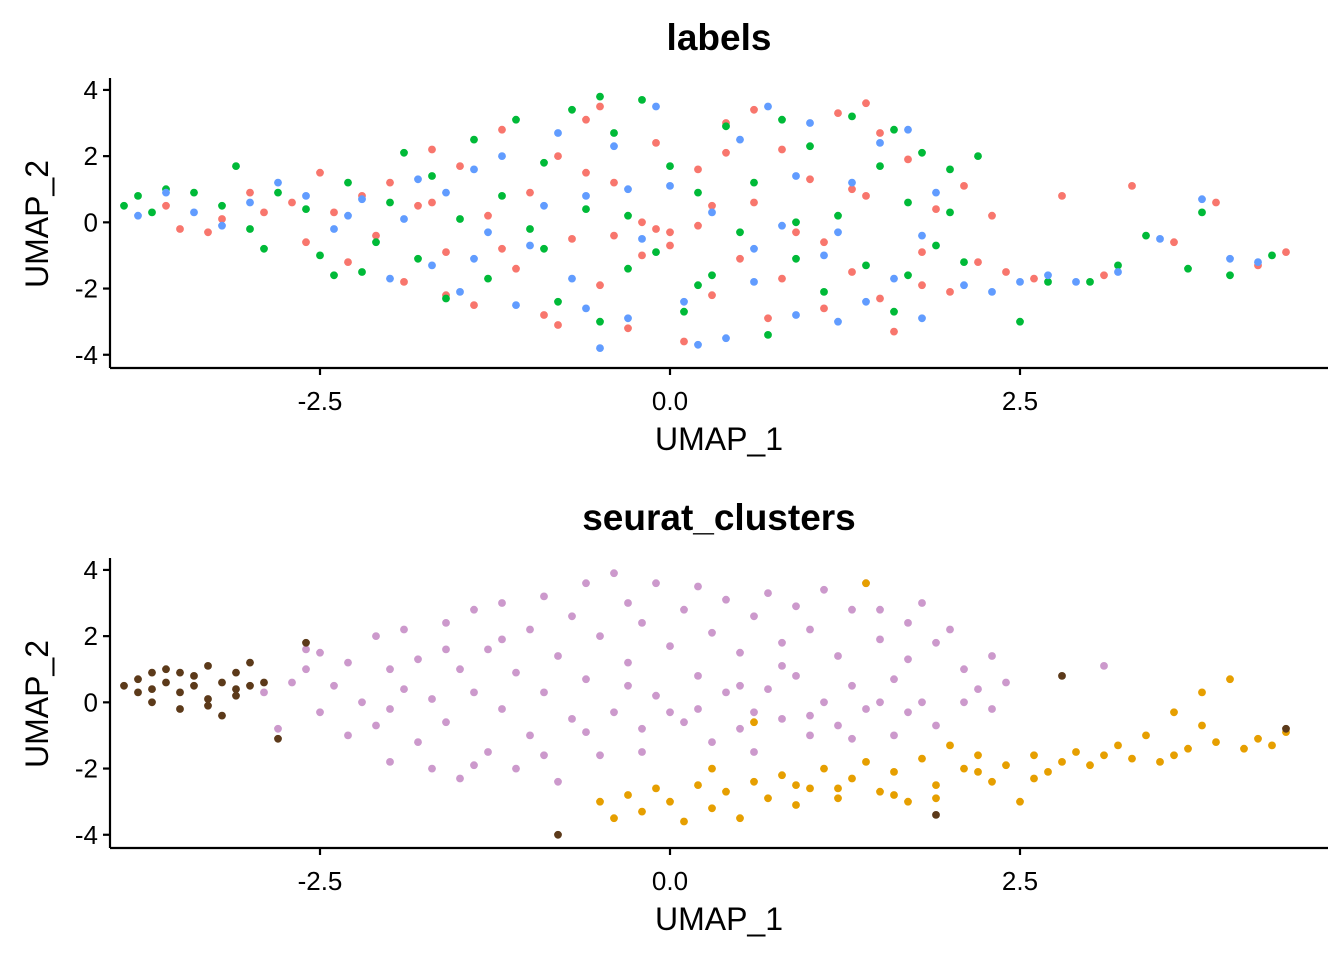 The image size is (1344, 960). What do you see at coordinates (719, 37) in the screenshot?
I see `chart-title: labels` at bounding box center [719, 37].